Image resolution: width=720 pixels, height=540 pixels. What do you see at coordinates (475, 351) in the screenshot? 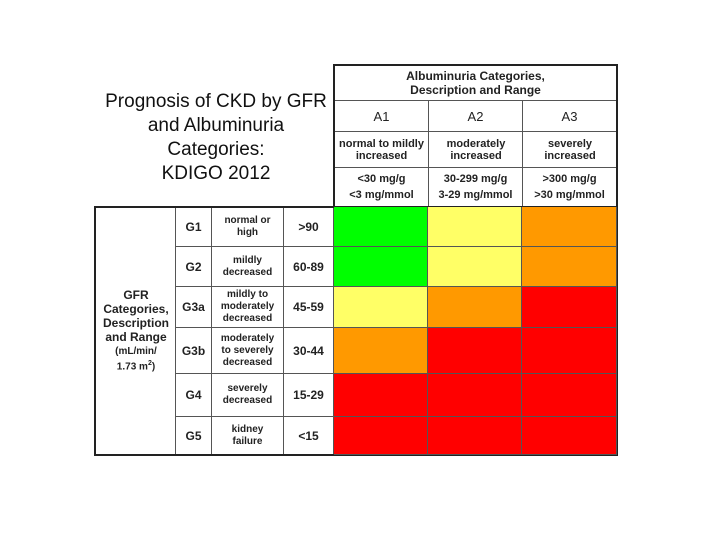
I see `risk-cell-g3b-a2` at bounding box center [475, 351].